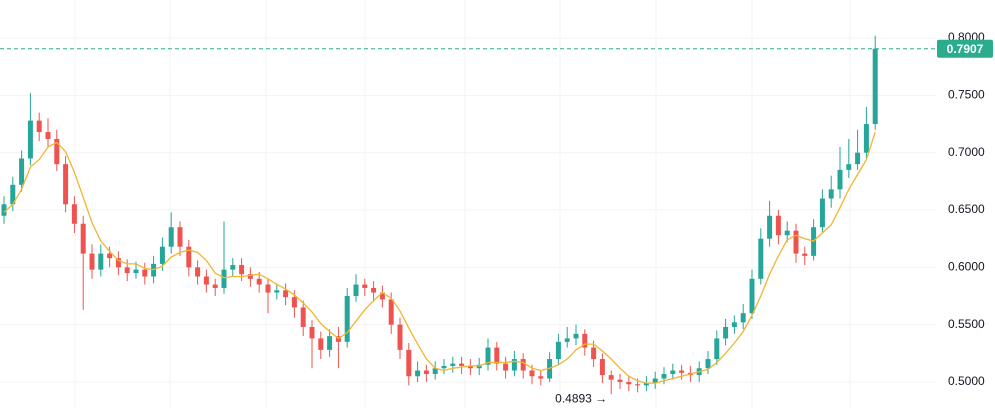 The height and width of the screenshot is (408, 995). I want to click on y-tick-label: 0.5000, so click(966, 381).